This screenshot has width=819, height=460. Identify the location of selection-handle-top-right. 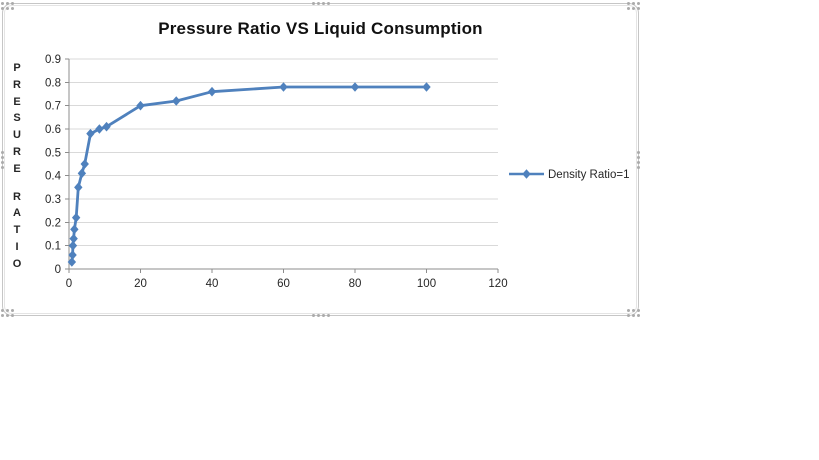
(633, 6).